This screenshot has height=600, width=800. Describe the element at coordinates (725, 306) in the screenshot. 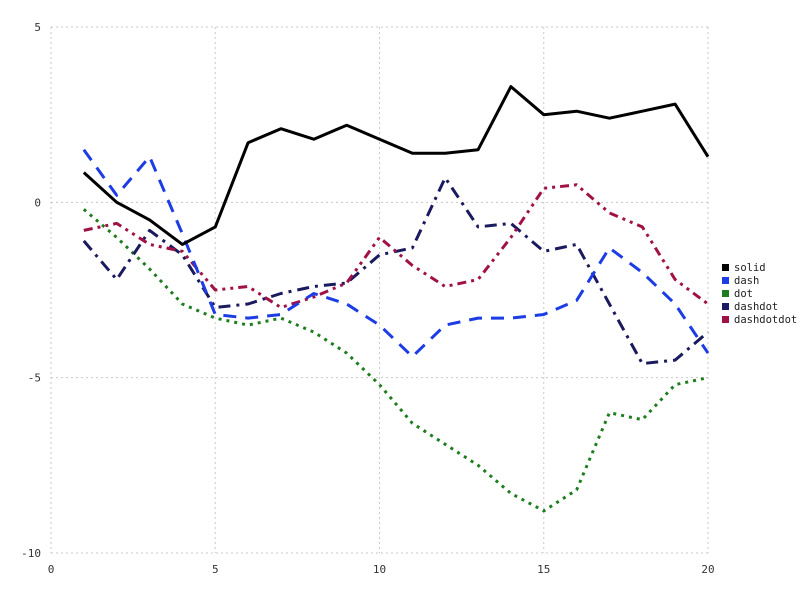

I see `legend-swatch-dashdot` at that location.